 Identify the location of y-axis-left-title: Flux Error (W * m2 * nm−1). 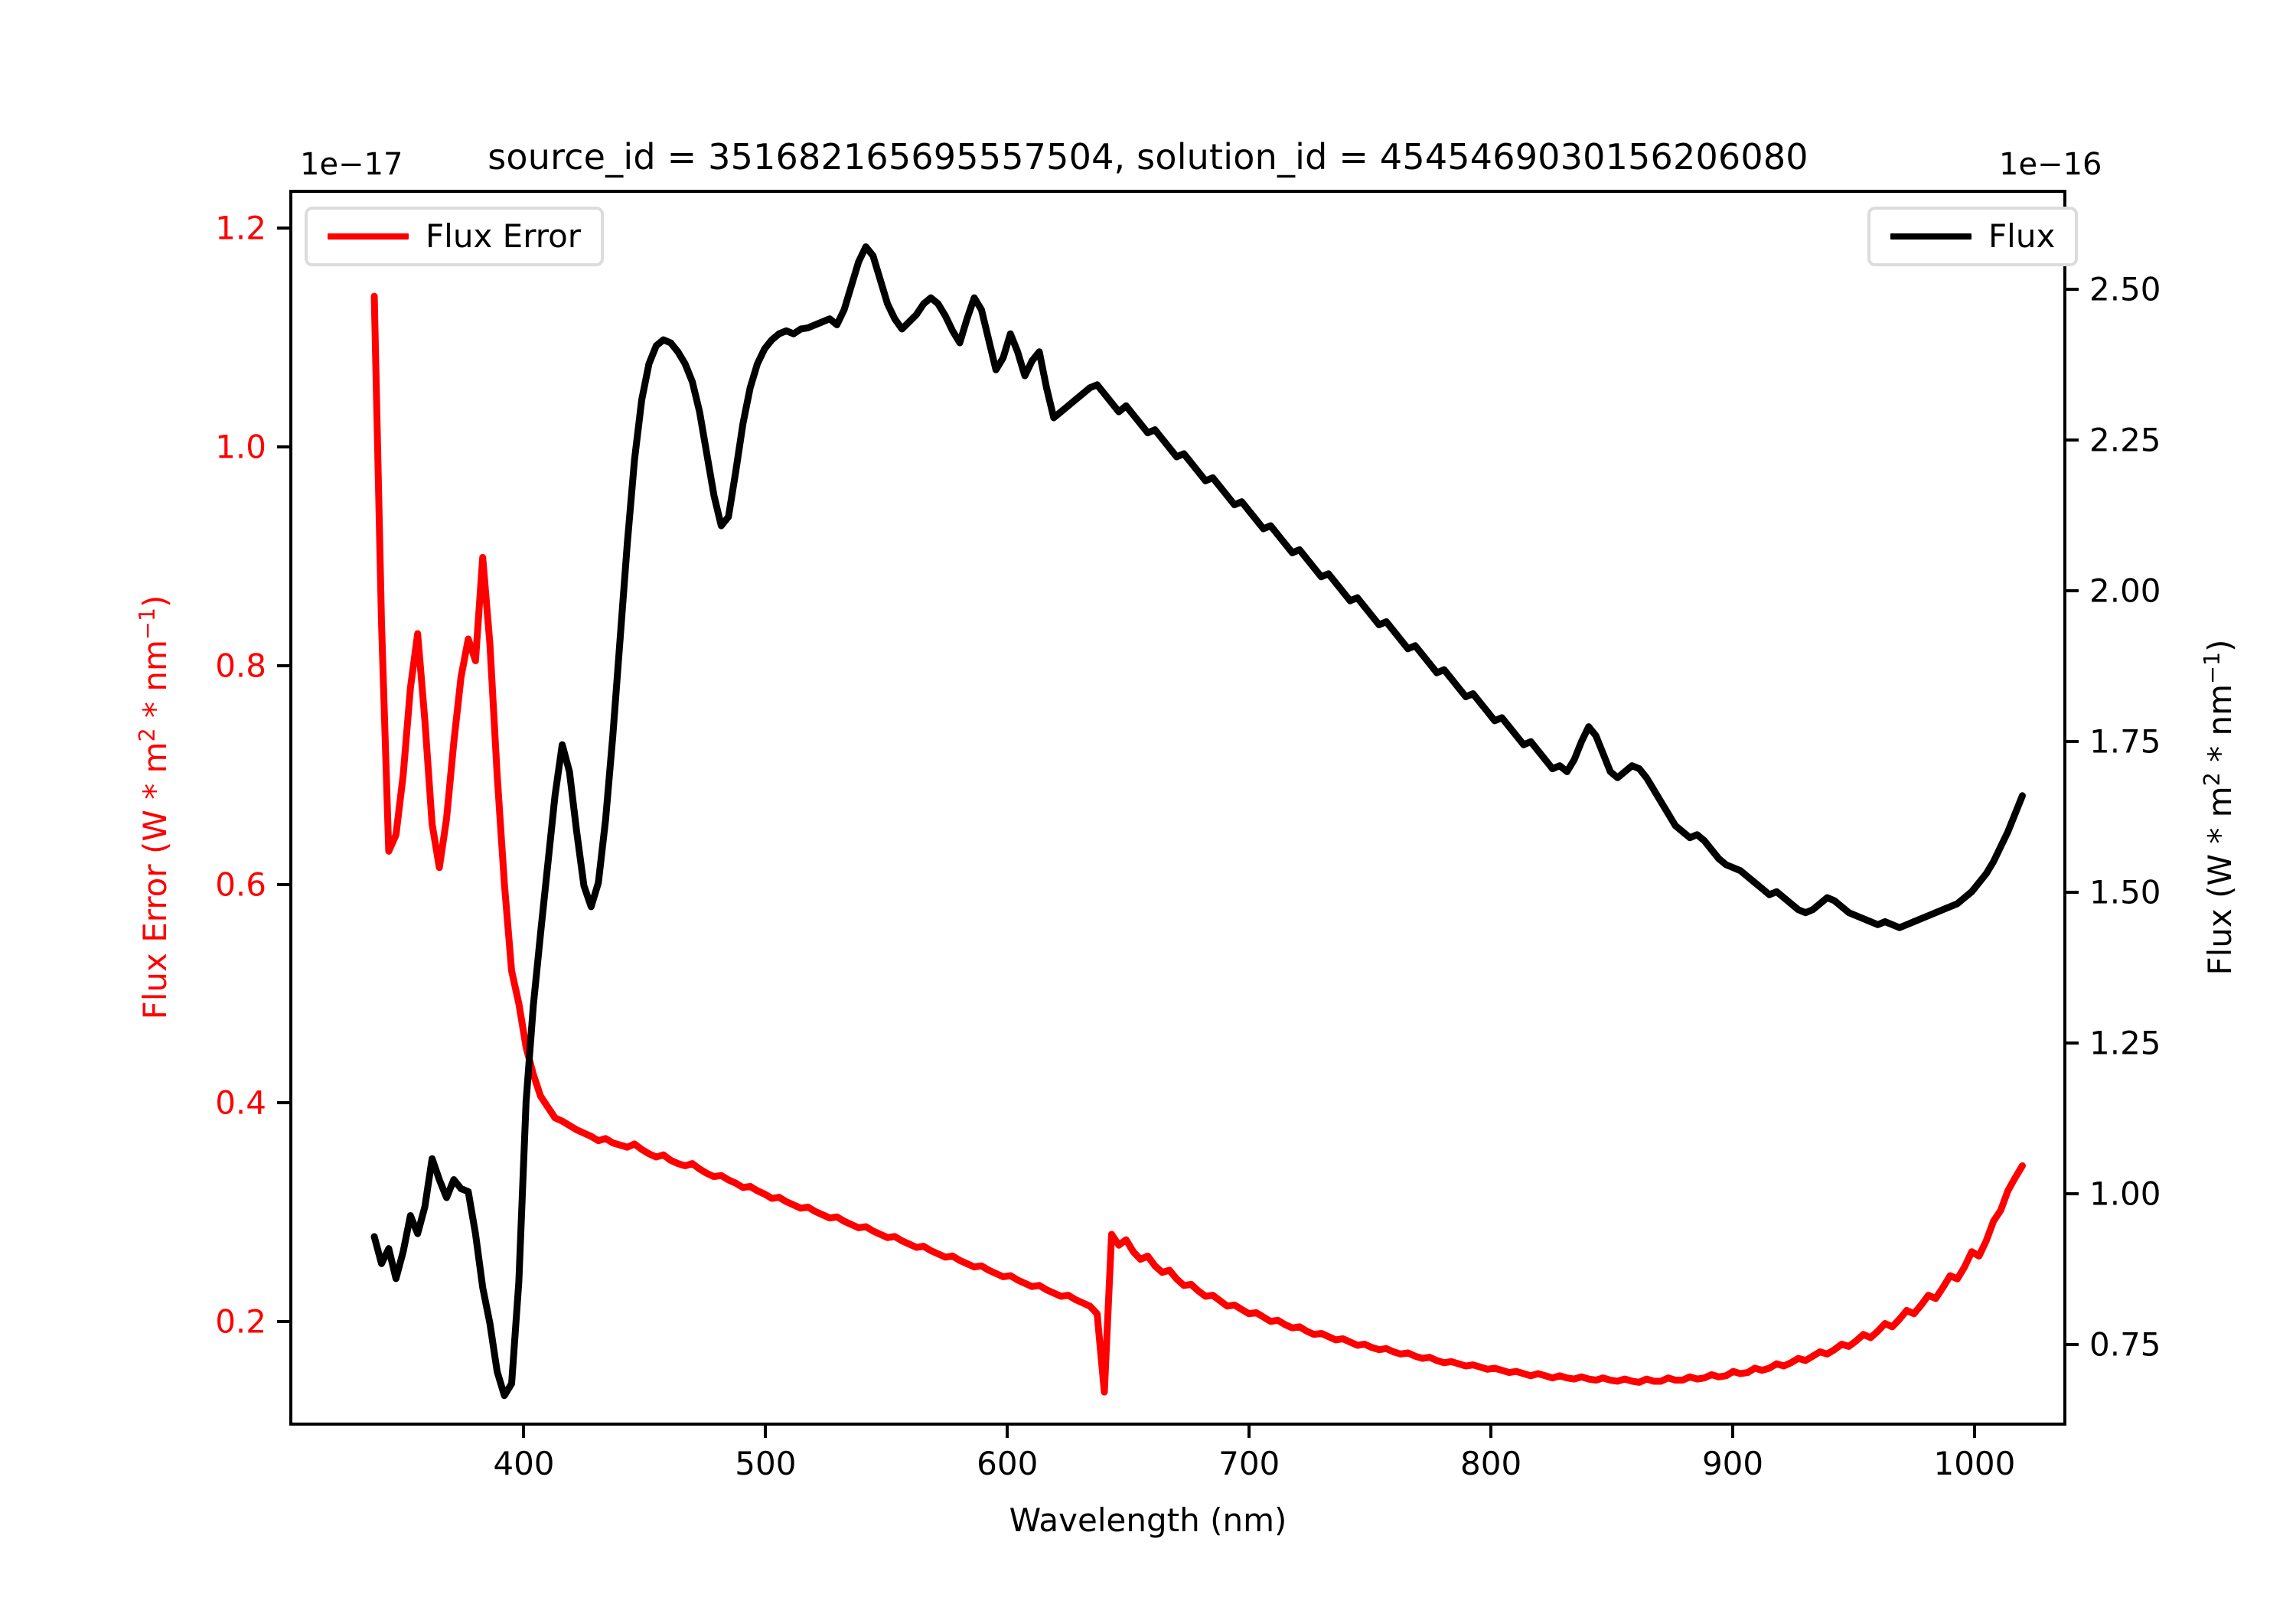
(154, 808).